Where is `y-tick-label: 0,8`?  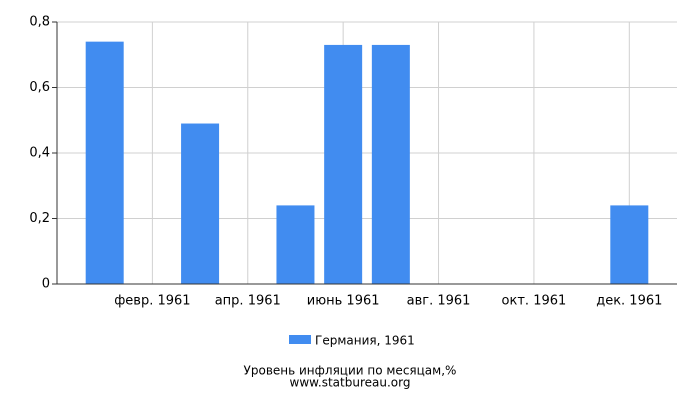 y-tick-label: 0,8 is located at coordinates (39, 22).